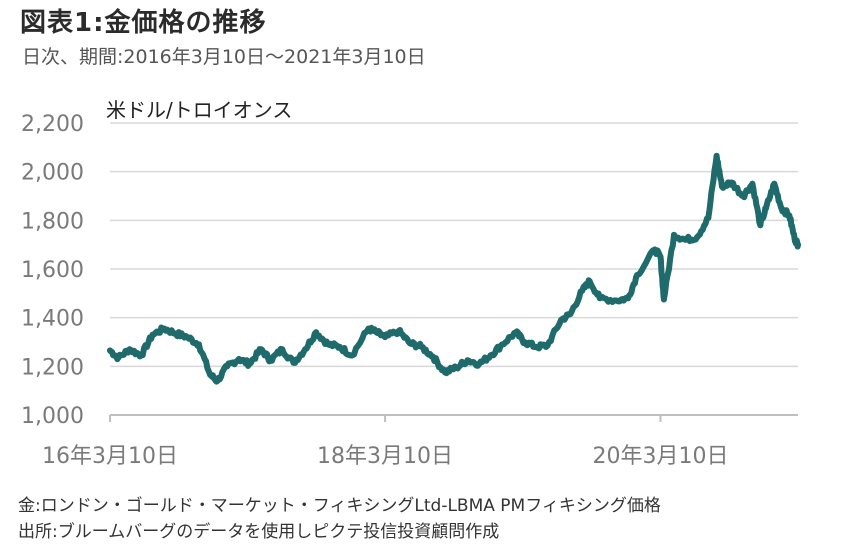  Describe the element at coordinates (52, 221) in the screenshot. I see `y-tick-label: 1,800` at that location.